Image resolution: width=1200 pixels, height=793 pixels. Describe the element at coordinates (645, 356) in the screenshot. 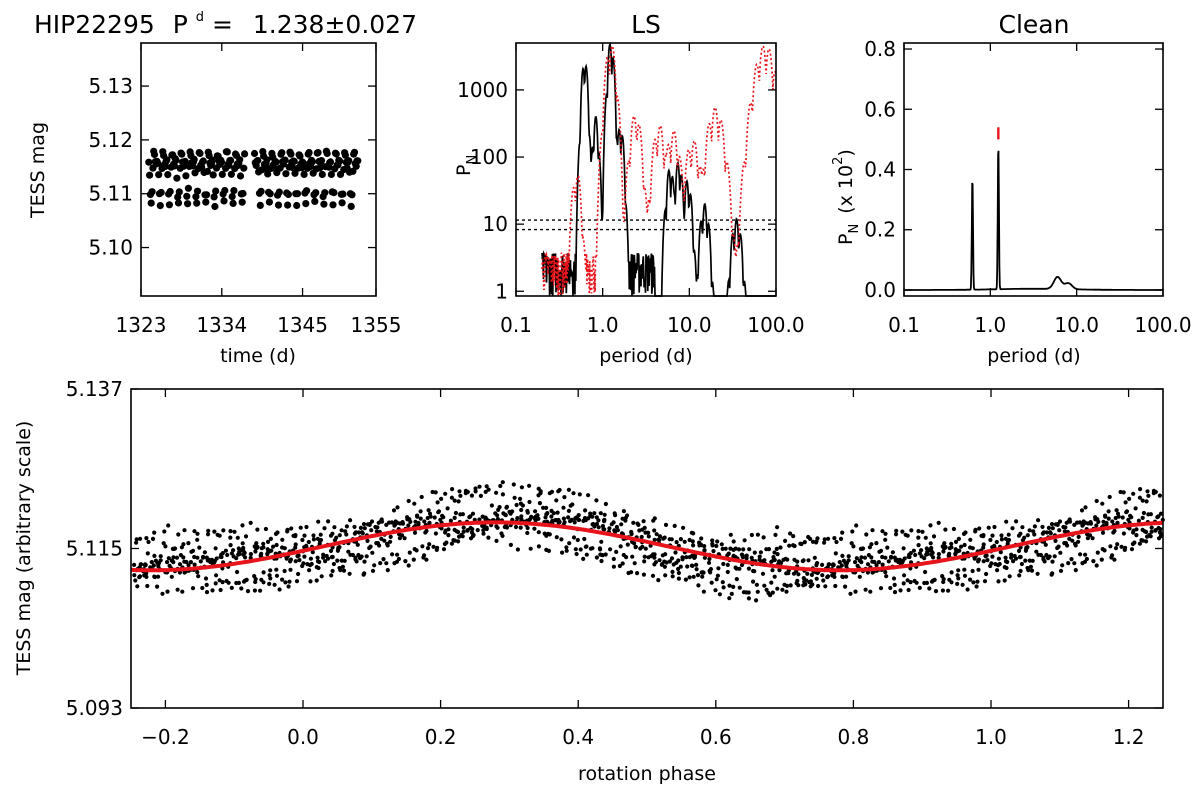

I see `ls-xlabel: period (d)` at that location.